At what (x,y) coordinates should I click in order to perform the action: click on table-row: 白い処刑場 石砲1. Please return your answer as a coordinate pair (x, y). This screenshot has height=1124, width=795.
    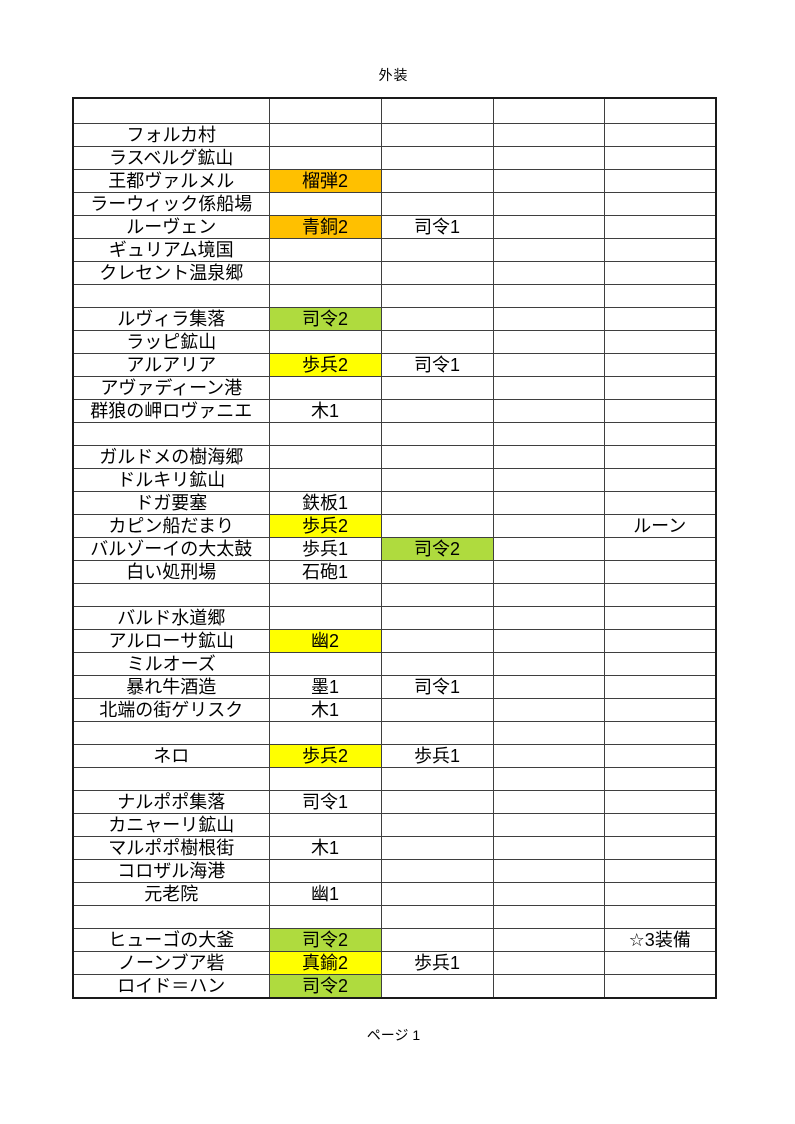
    Looking at the image, I should click on (394, 571).